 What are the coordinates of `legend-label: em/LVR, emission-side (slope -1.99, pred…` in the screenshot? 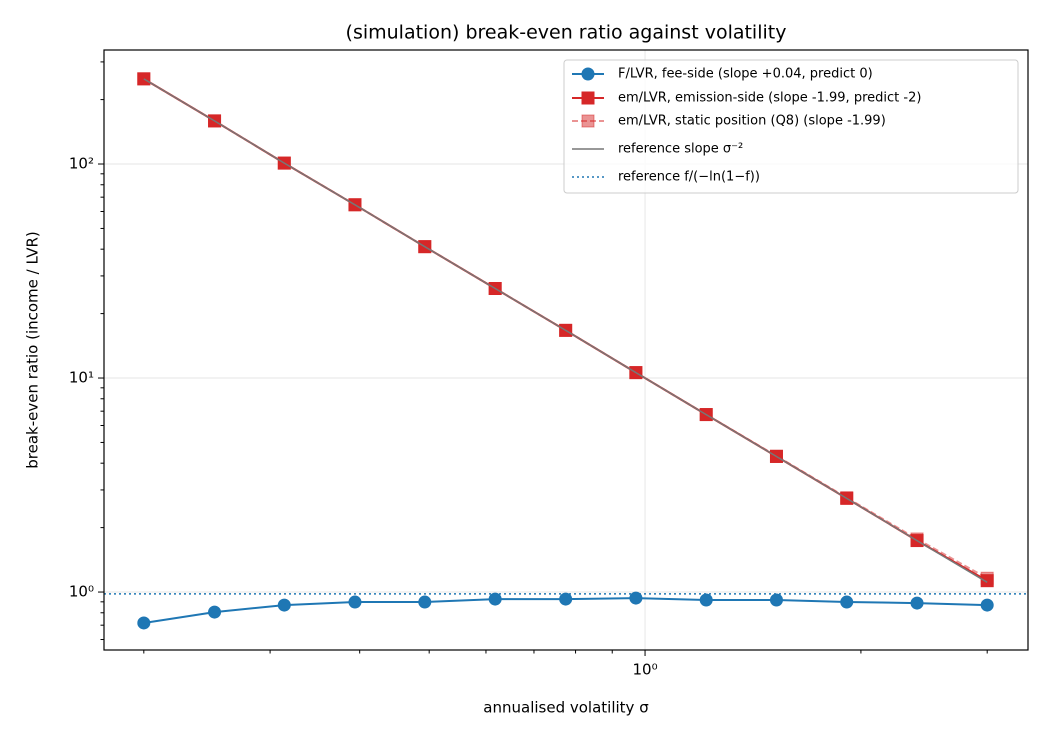 It's located at (769, 98).